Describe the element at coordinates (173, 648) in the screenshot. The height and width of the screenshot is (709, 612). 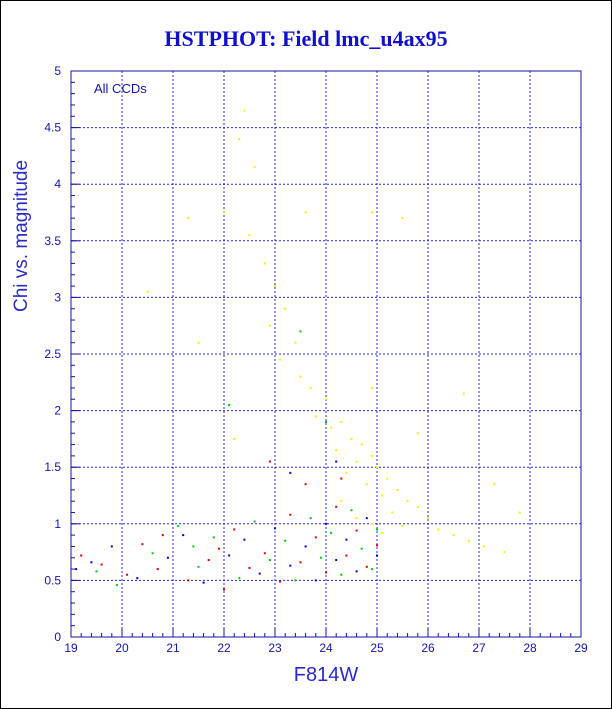
I see `x-tick-label: 21` at that location.